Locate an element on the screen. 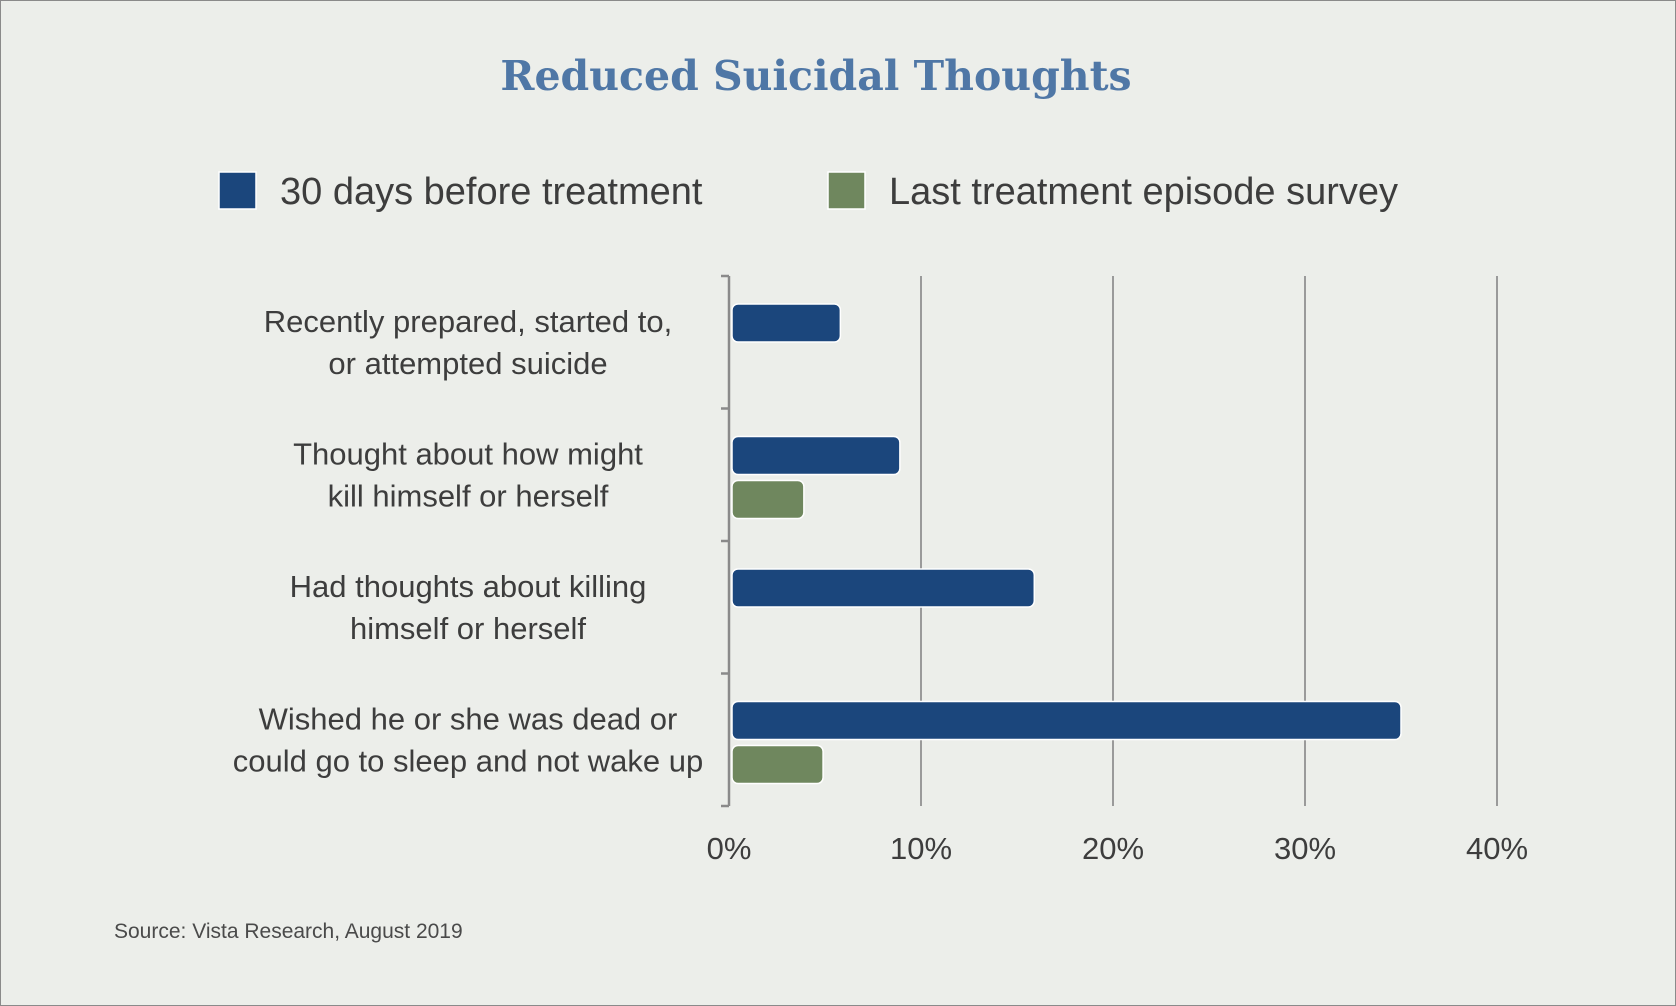 This screenshot has height=1006, width=1676. x-tick-label: 20% is located at coordinates (1113, 848).